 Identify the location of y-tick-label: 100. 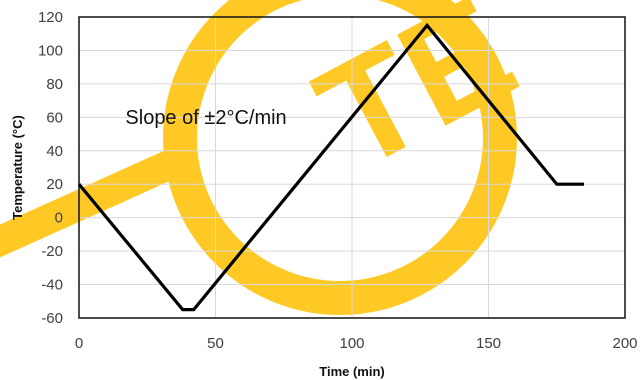
(50, 50).